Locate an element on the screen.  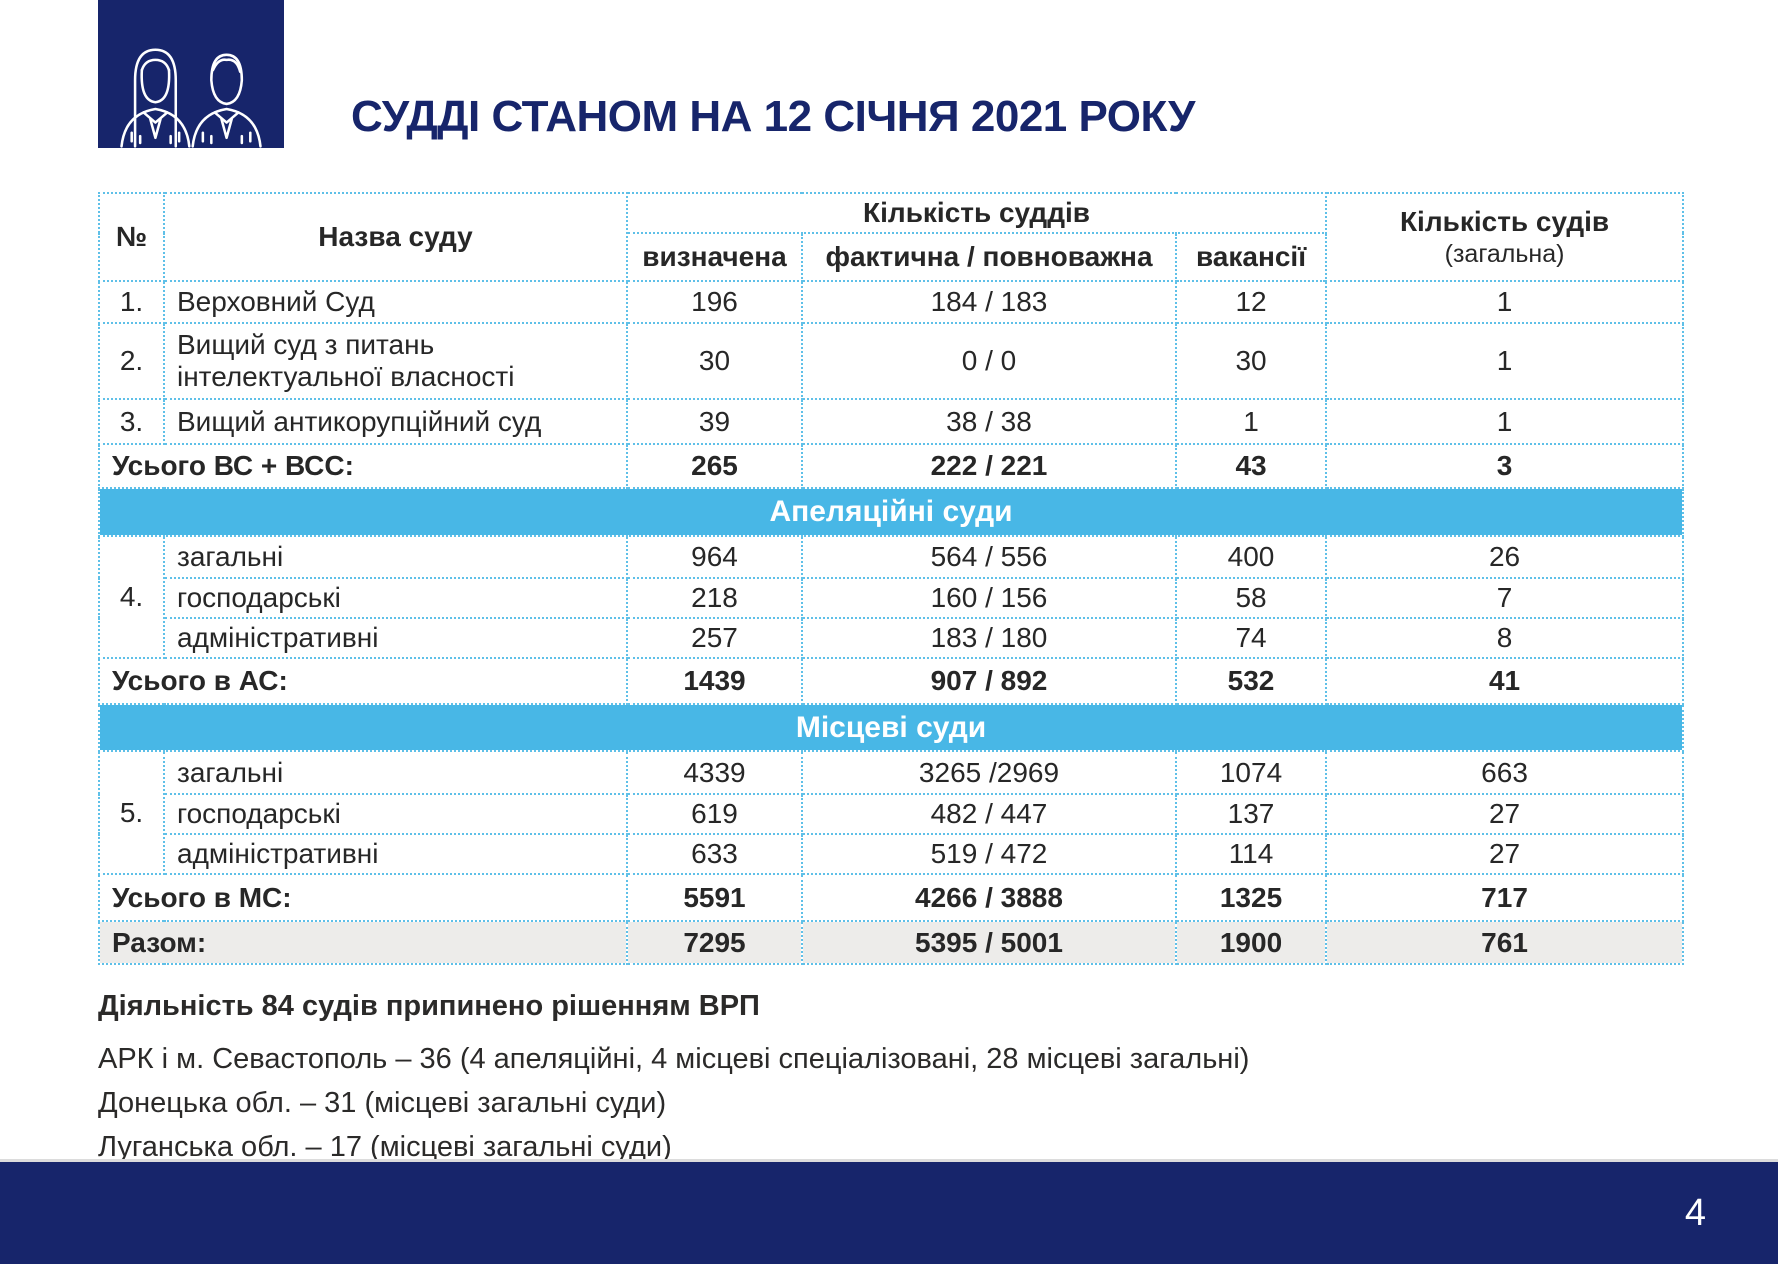
cell-defined: 196 is located at coordinates (714, 302).